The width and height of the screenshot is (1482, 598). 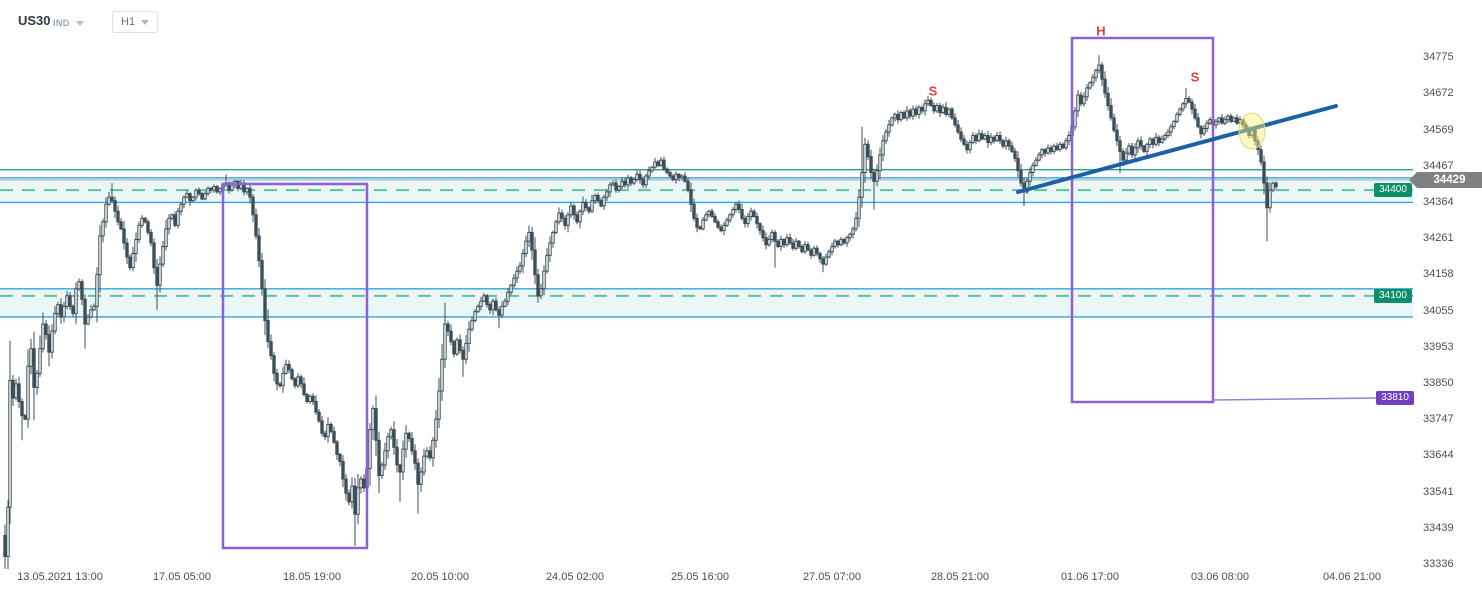 What do you see at coordinates (34, 20) in the screenshot?
I see `symbol-name: US30` at bounding box center [34, 20].